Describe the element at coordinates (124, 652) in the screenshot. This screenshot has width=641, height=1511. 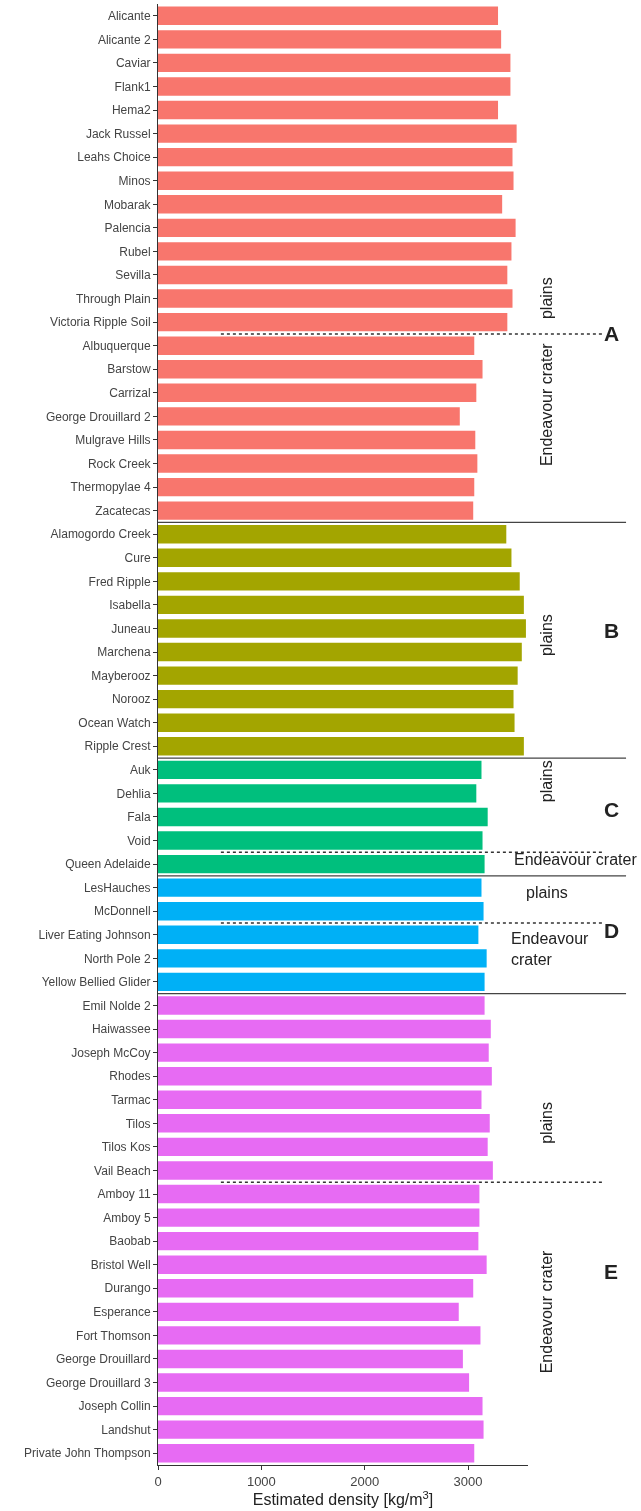
I see `y-tick-label: Marchena` at that location.